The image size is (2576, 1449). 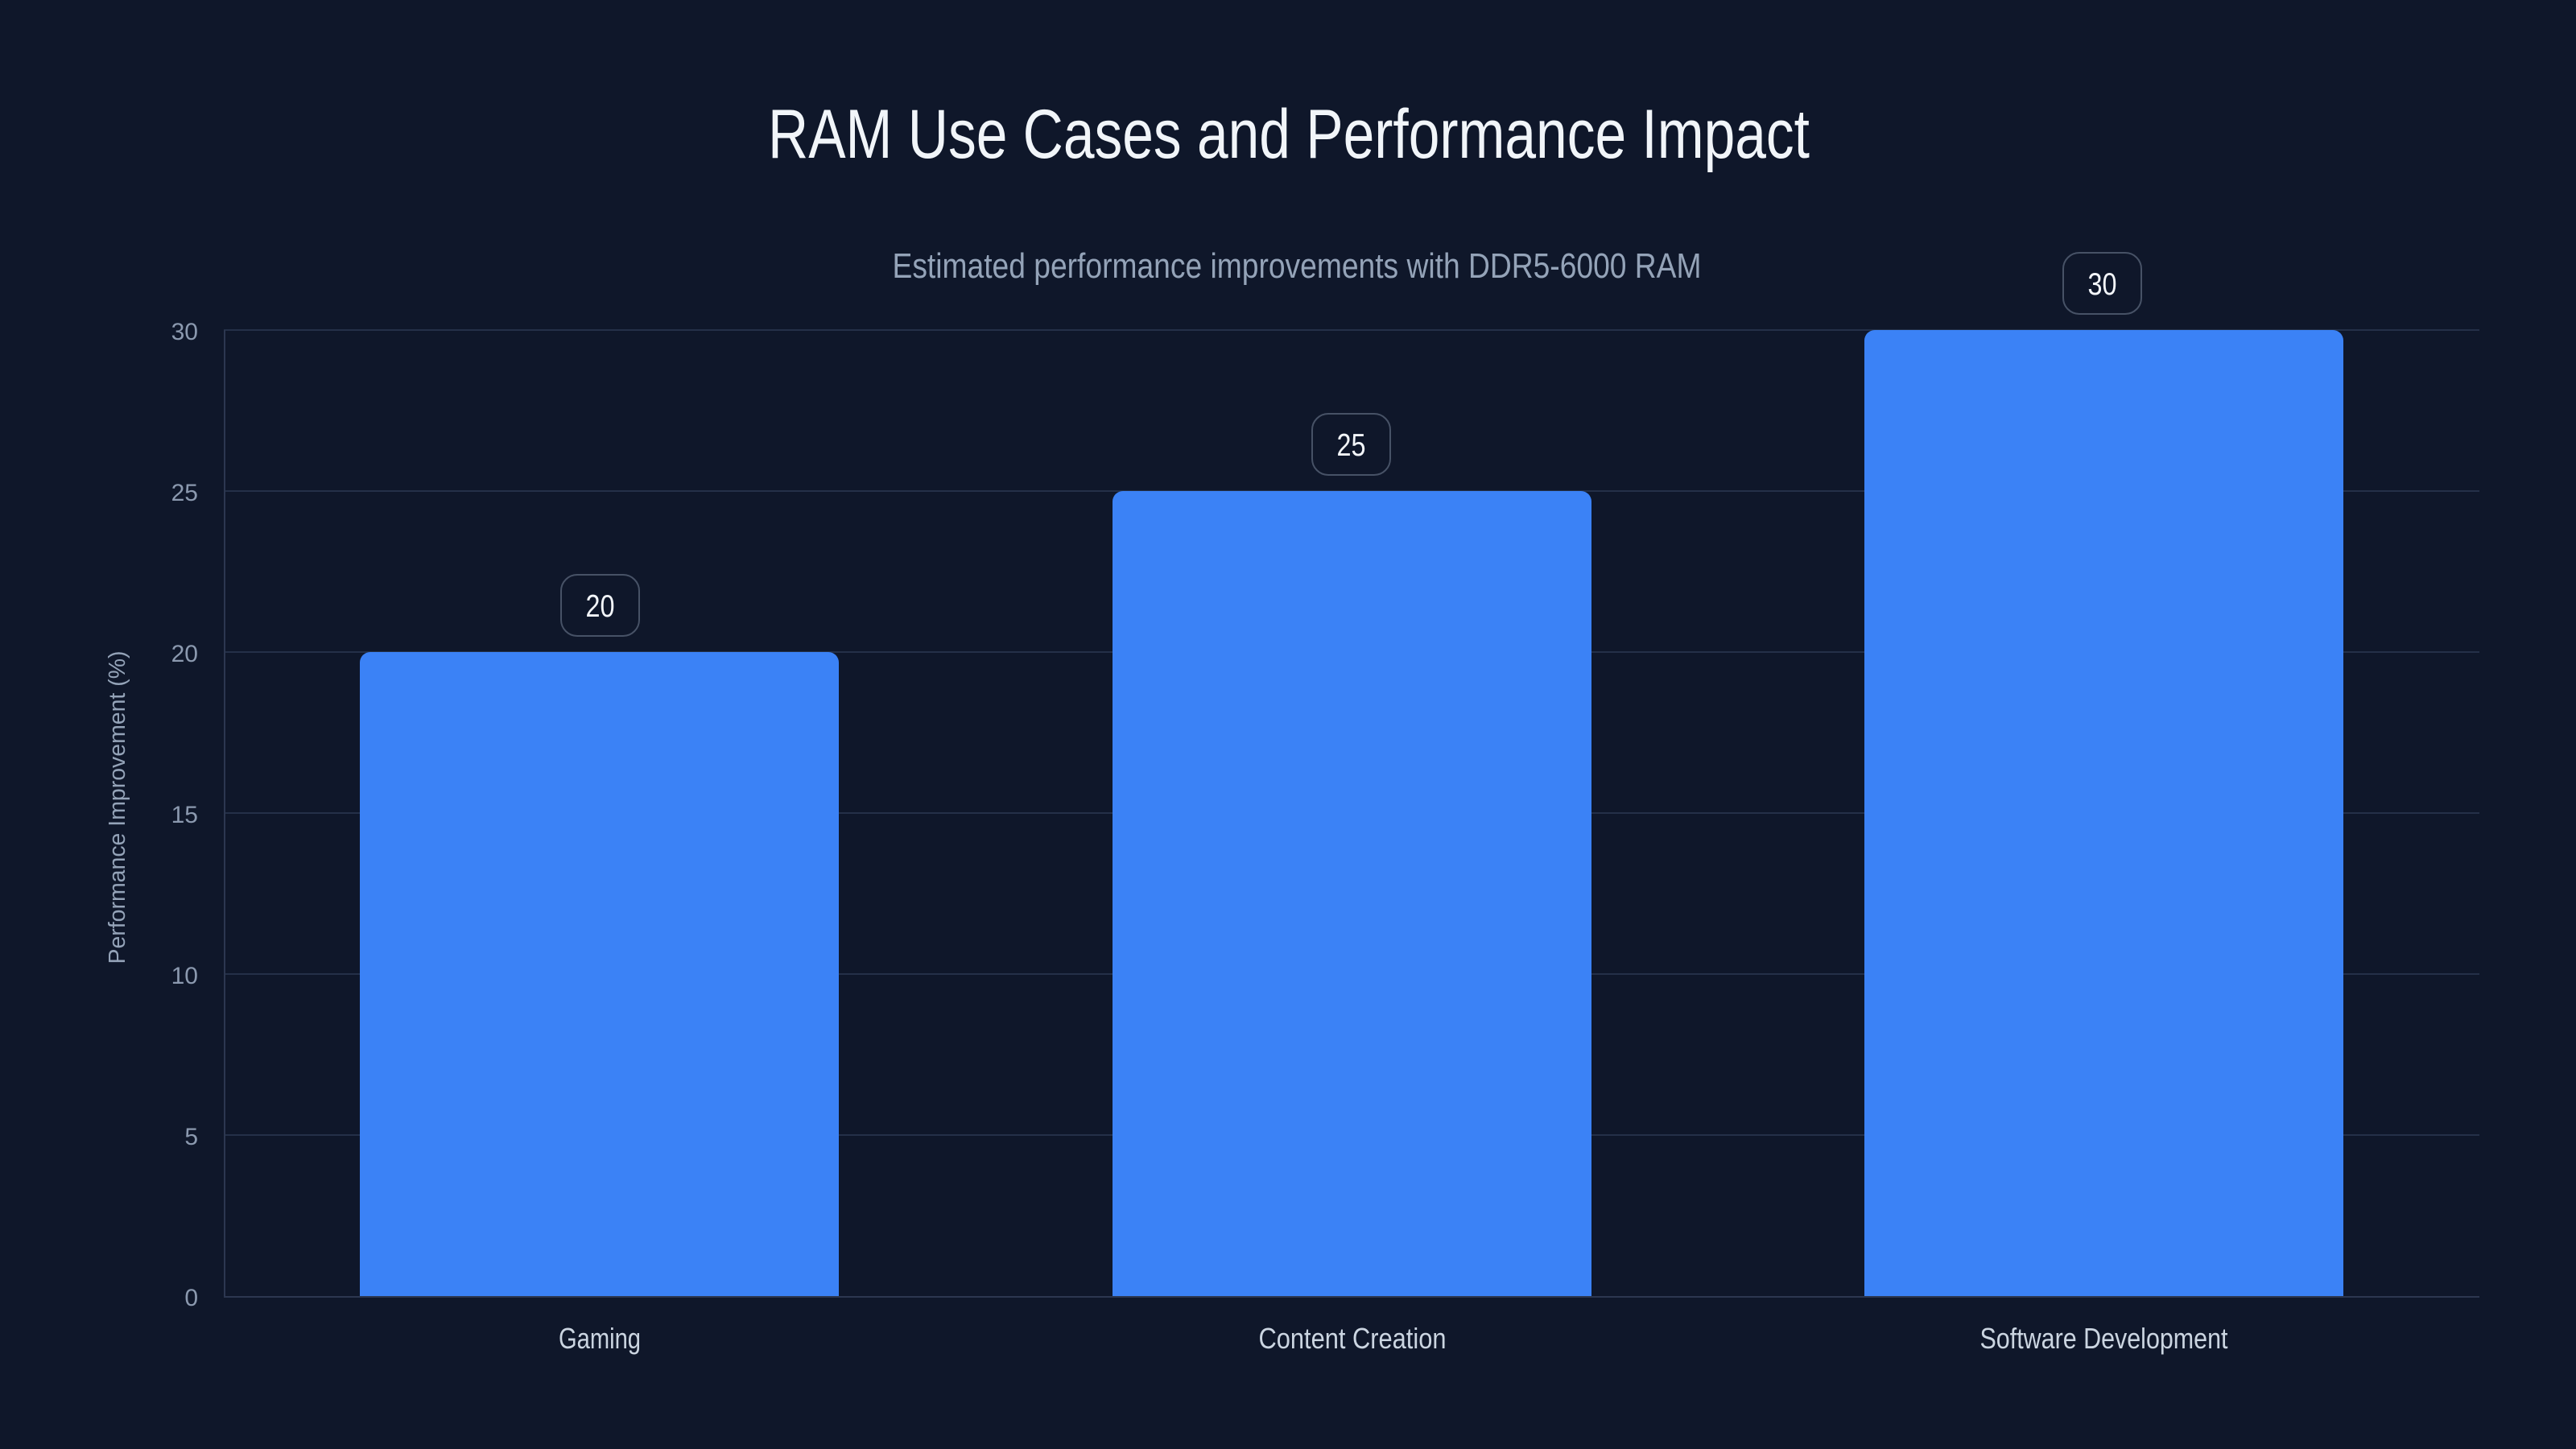 What do you see at coordinates (1289, 134) in the screenshot?
I see `svg-text:RAM Use Cases and Performance: RAM Use Cases and Performance Impact` at bounding box center [1289, 134].